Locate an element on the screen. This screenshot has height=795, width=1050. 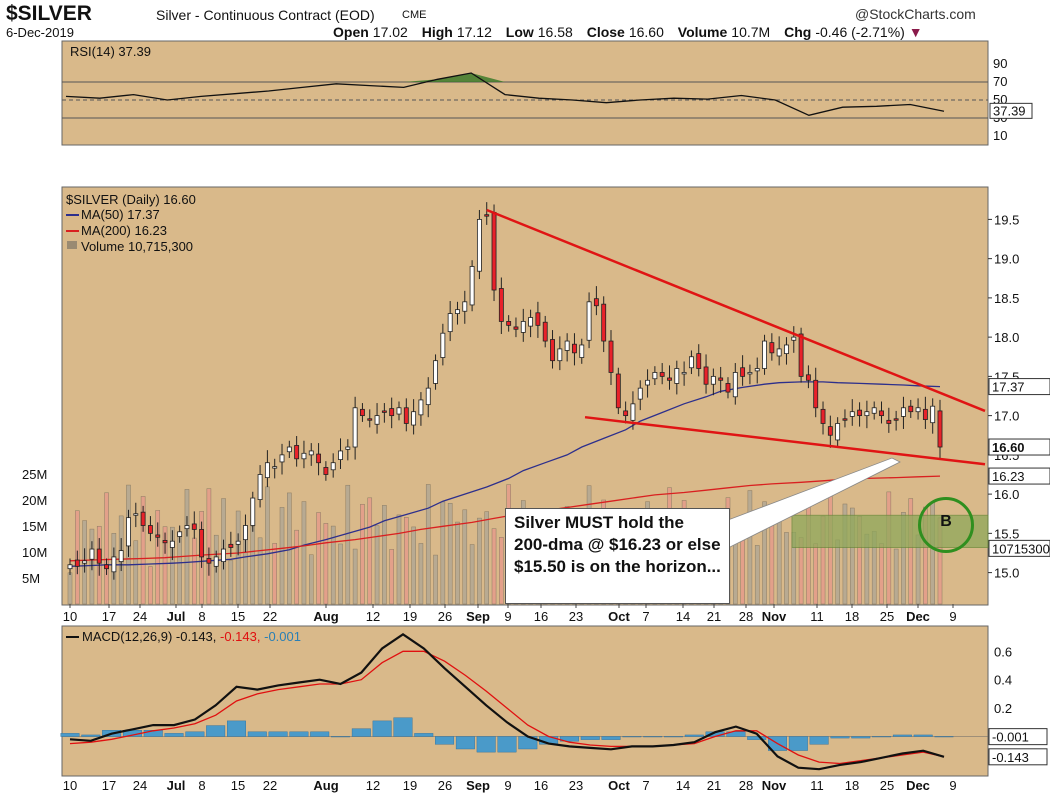
macd-xtick-label: 23 is located at coordinates (576, 785).